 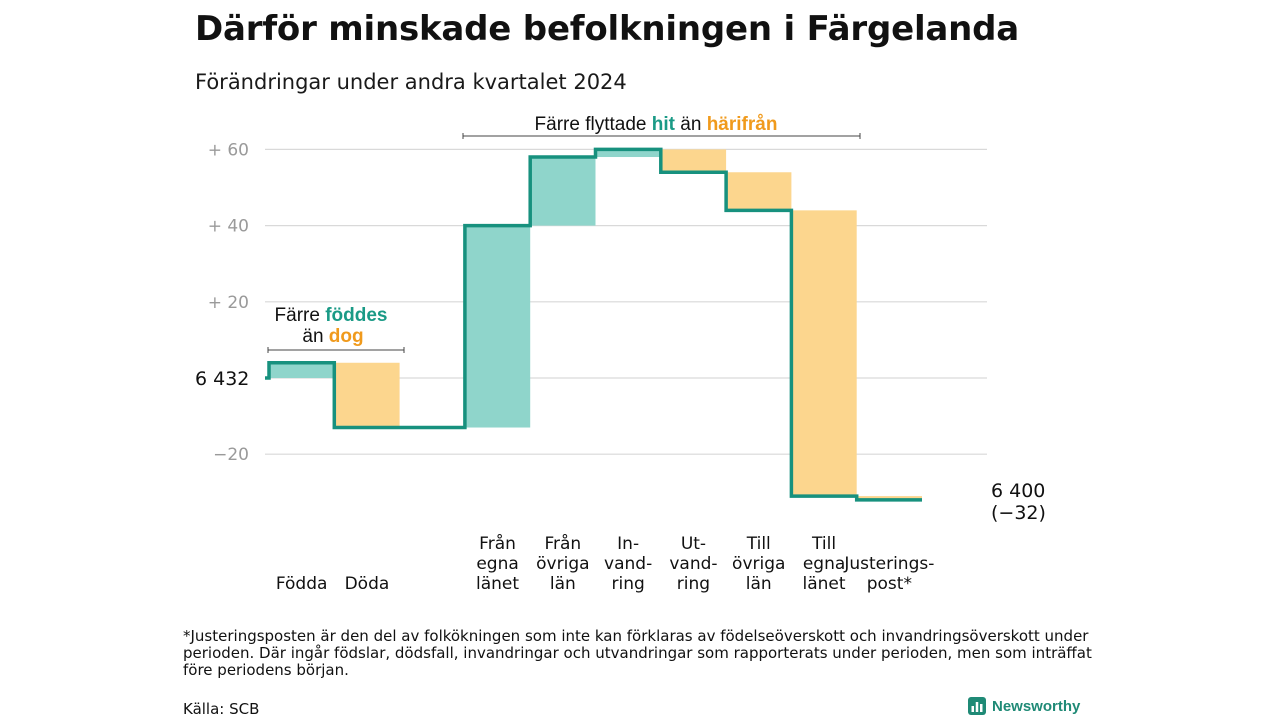 What do you see at coordinates (889, 584) in the screenshot?
I see `x-category-label: post*` at bounding box center [889, 584].